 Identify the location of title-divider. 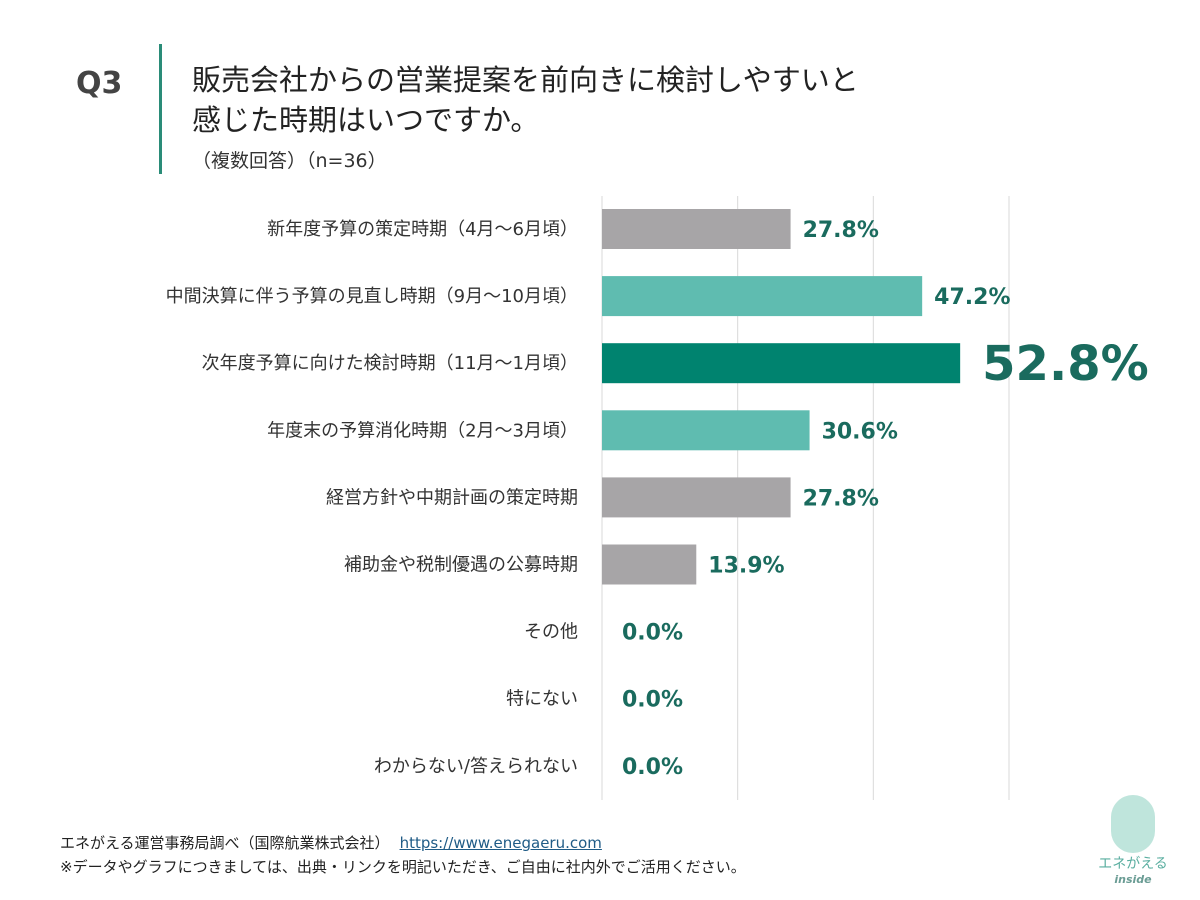
(160, 109).